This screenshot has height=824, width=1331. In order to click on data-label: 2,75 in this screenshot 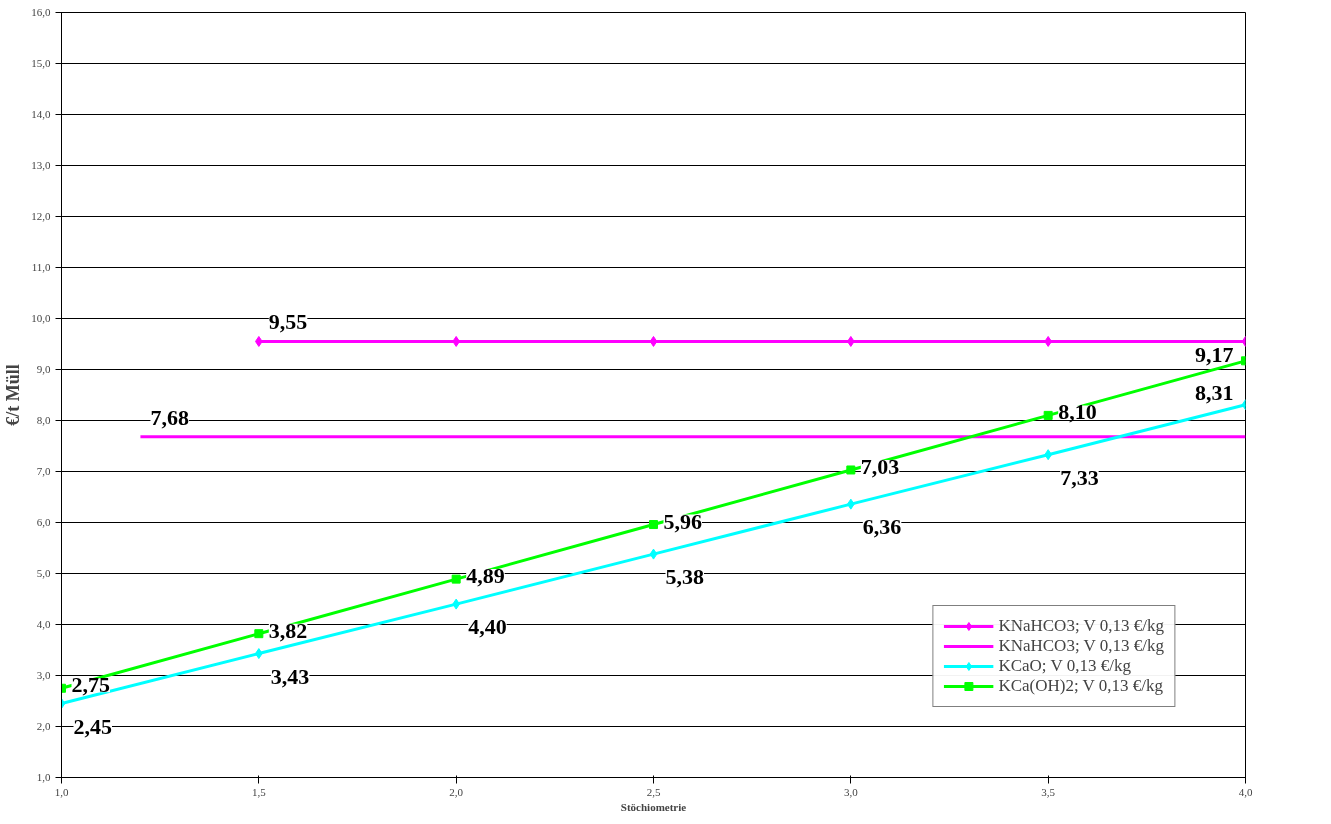, I will do `click(90, 685)`.